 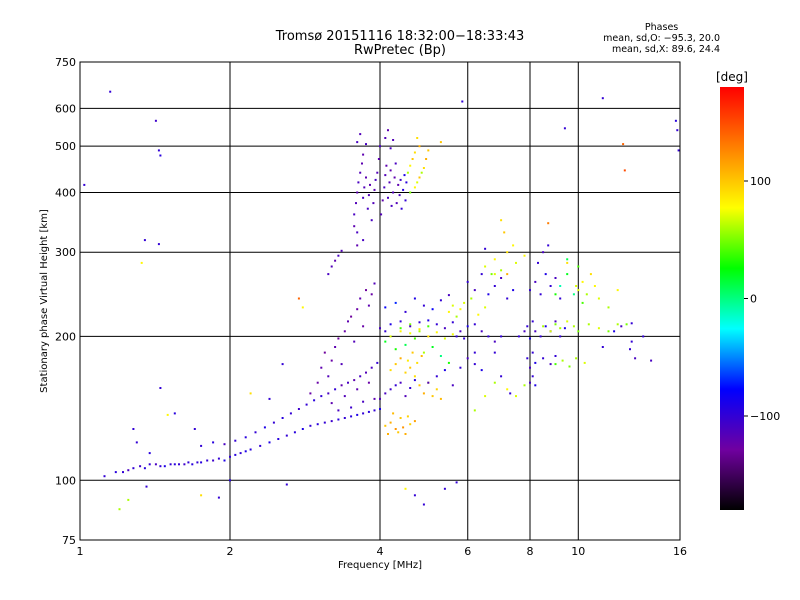 What do you see at coordinates (760, 181) in the screenshot?
I see `colorbar-tick-label: 100` at bounding box center [760, 181].